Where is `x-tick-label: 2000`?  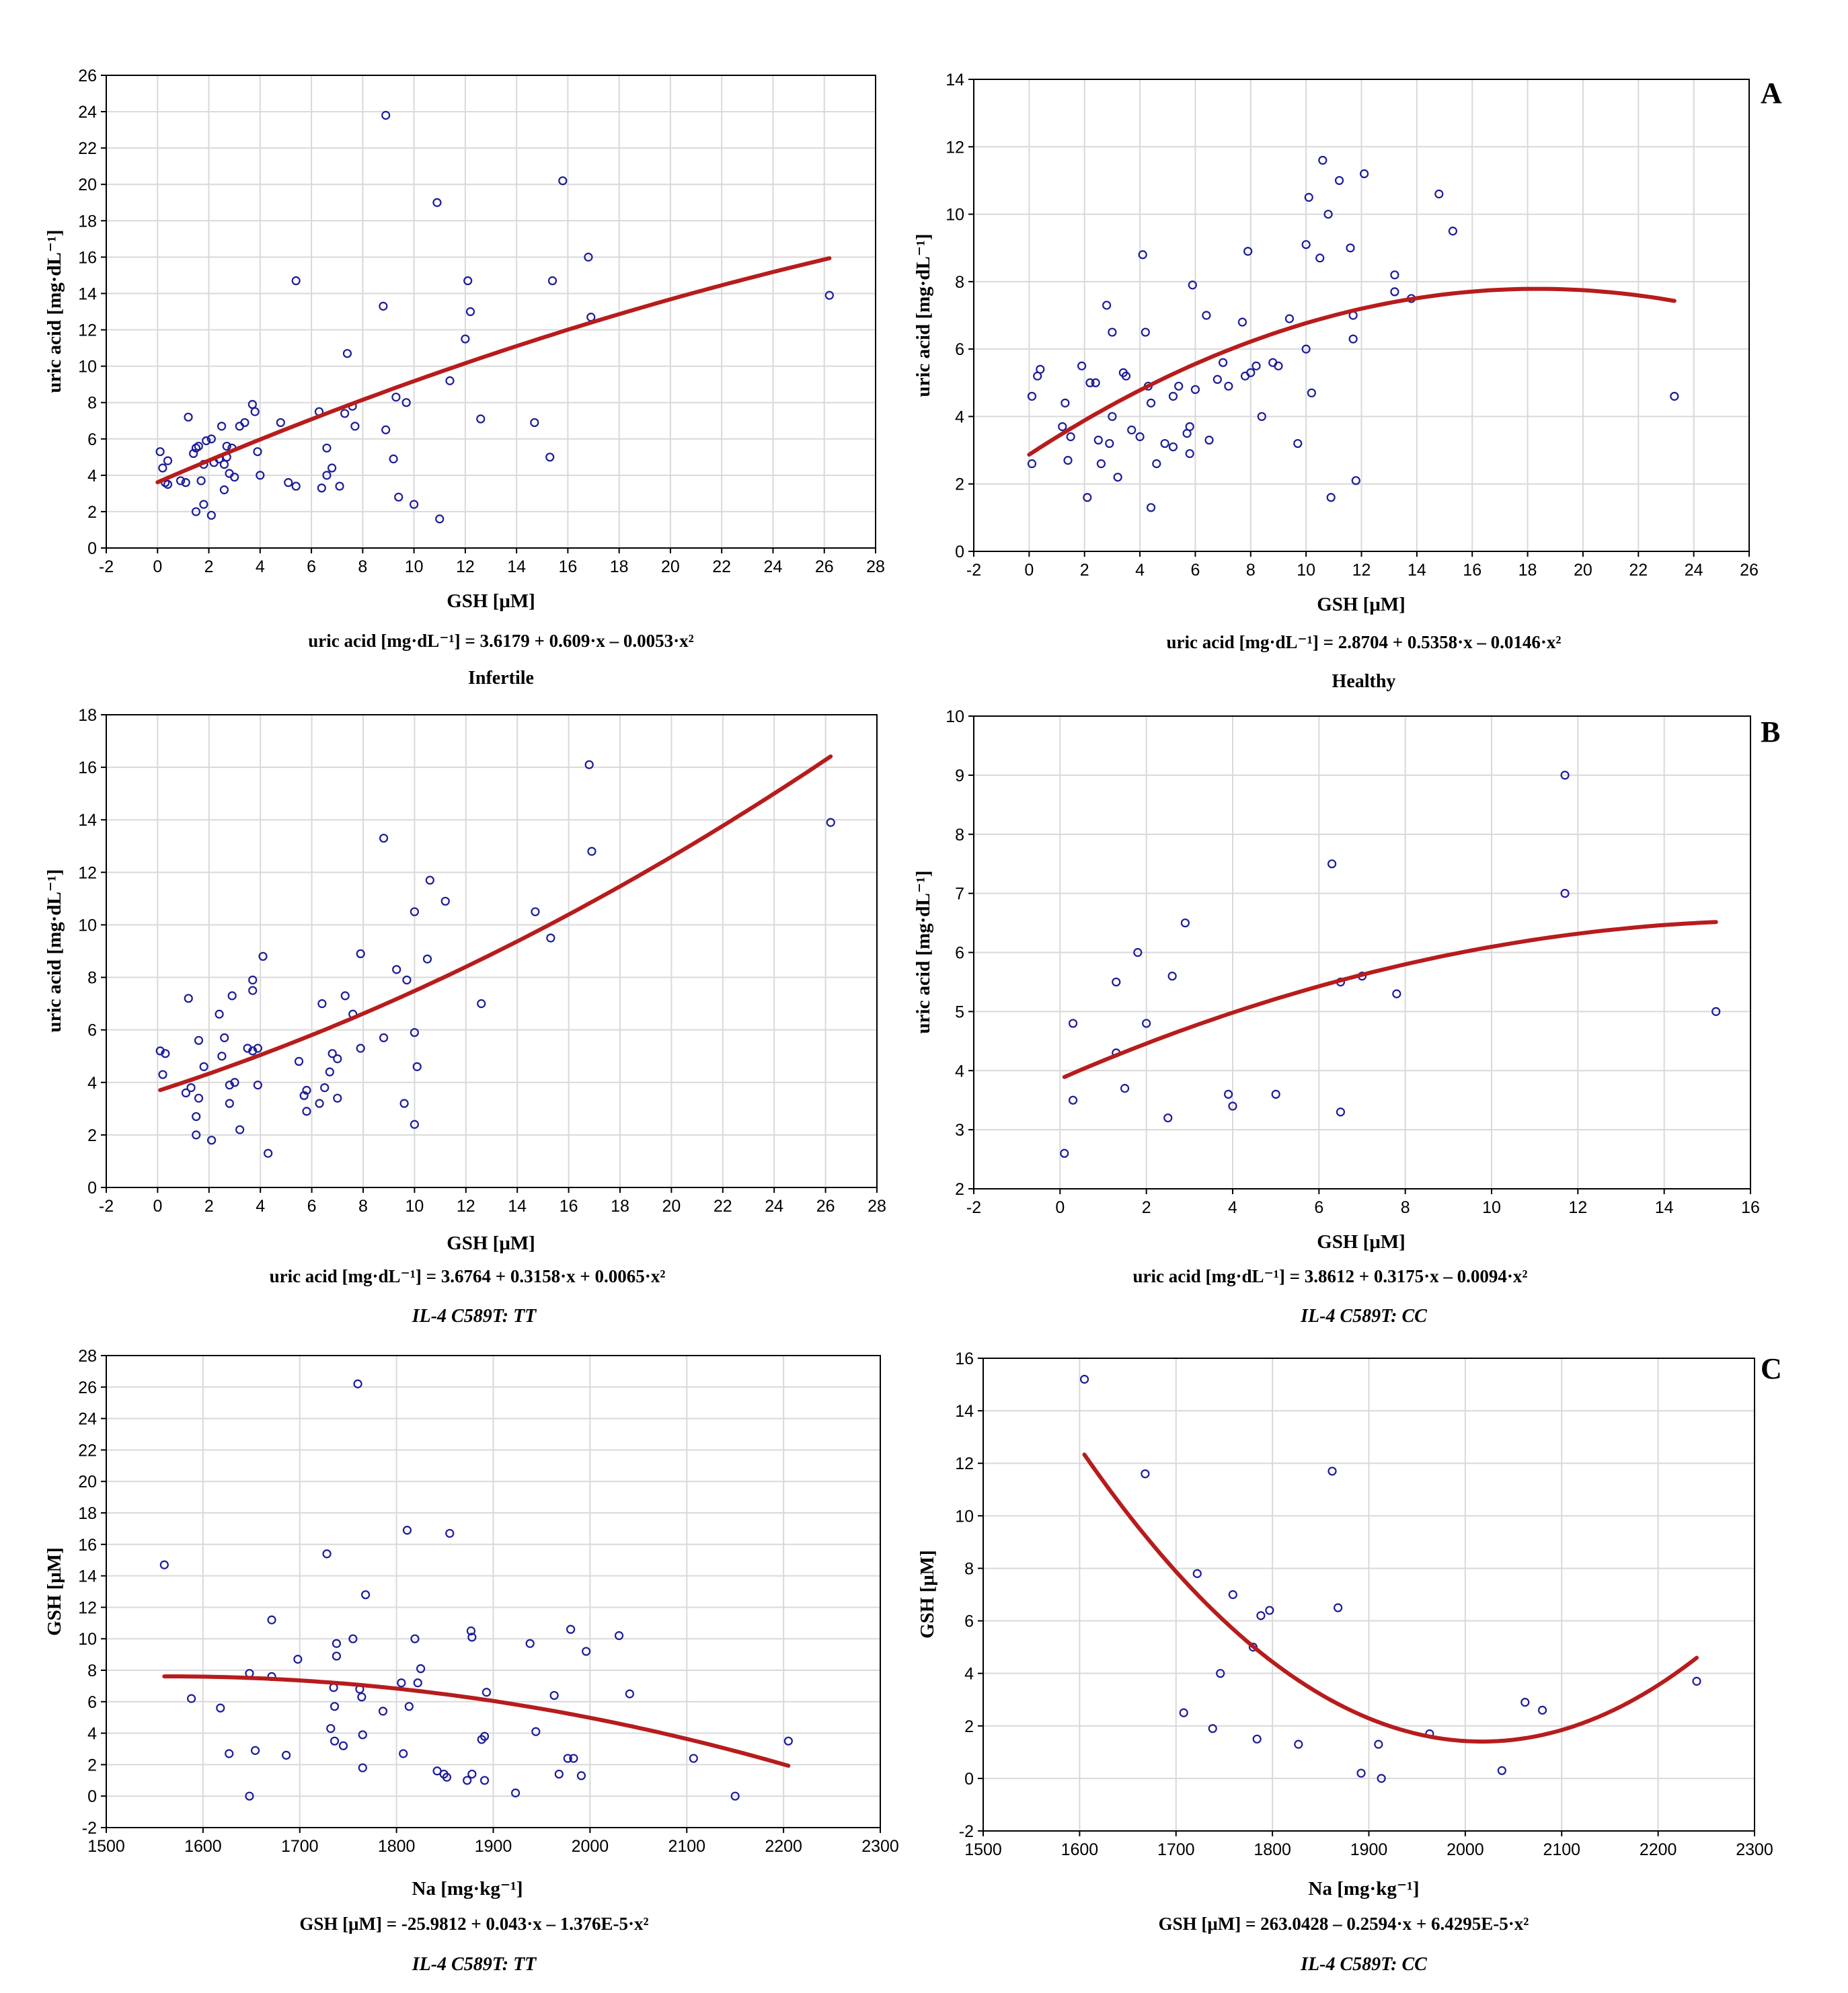 x-tick-label: 2000 is located at coordinates (590, 1846).